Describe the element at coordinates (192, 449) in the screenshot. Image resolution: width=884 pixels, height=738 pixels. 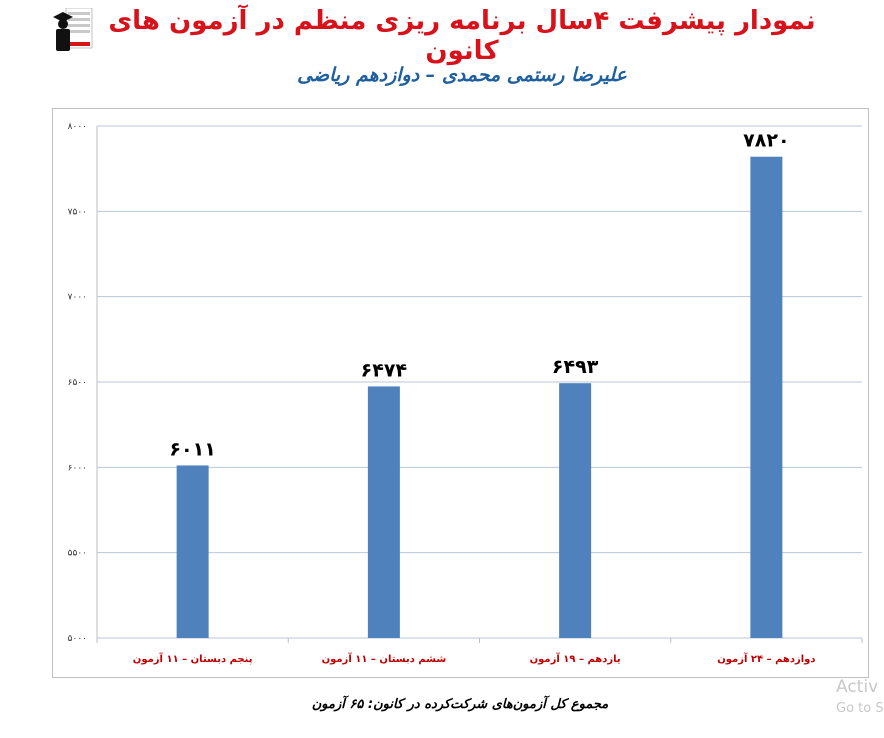
I see `data-label: ۶۰۱۱` at that location.